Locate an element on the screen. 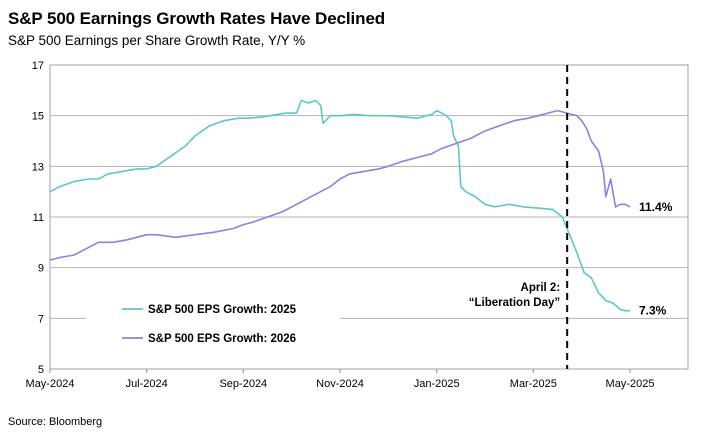 The width and height of the screenshot is (720, 446). source-note: Source: Bloomberg is located at coordinates (55, 422).